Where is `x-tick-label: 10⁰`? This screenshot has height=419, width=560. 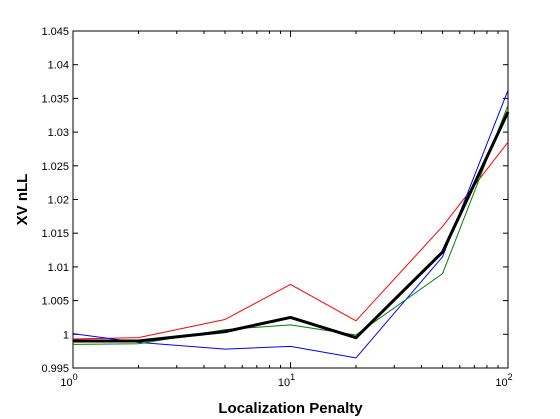 x-tick-label: 10⁰ is located at coordinates (68, 380).